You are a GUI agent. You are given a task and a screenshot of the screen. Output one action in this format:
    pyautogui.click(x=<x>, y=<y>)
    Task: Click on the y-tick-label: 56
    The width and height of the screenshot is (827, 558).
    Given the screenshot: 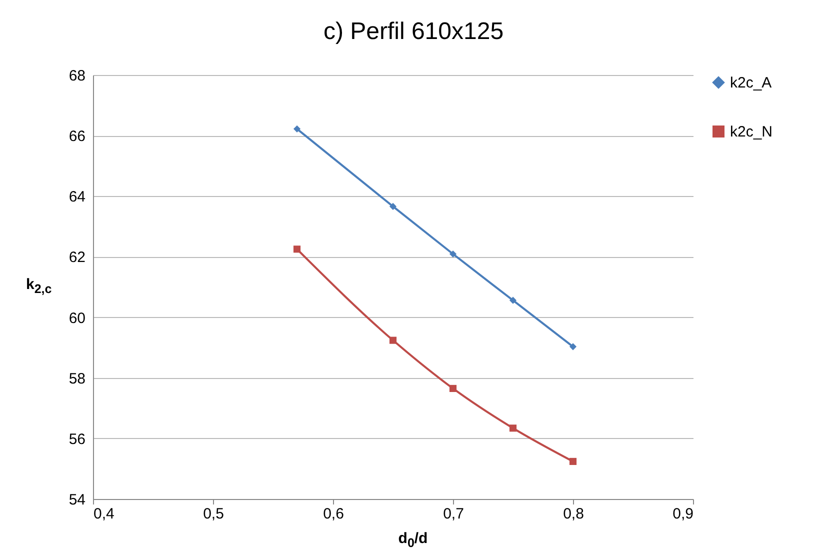 What is the action you would take?
    pyautogui.click(x=77, y=439)
    